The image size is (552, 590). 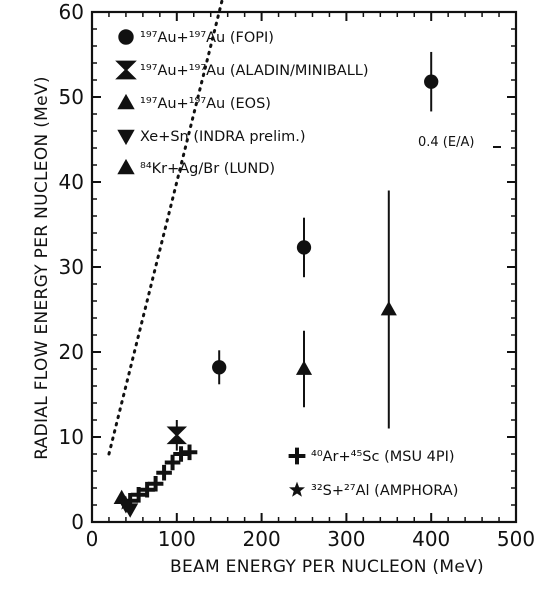 What do you see at coordinates (383, 457) in the screenshot?
I see `legend-entry-label: ⁴⁰Ar+⁴⁵Sc (MSU 4PI)` at bounding box center [383, 457].